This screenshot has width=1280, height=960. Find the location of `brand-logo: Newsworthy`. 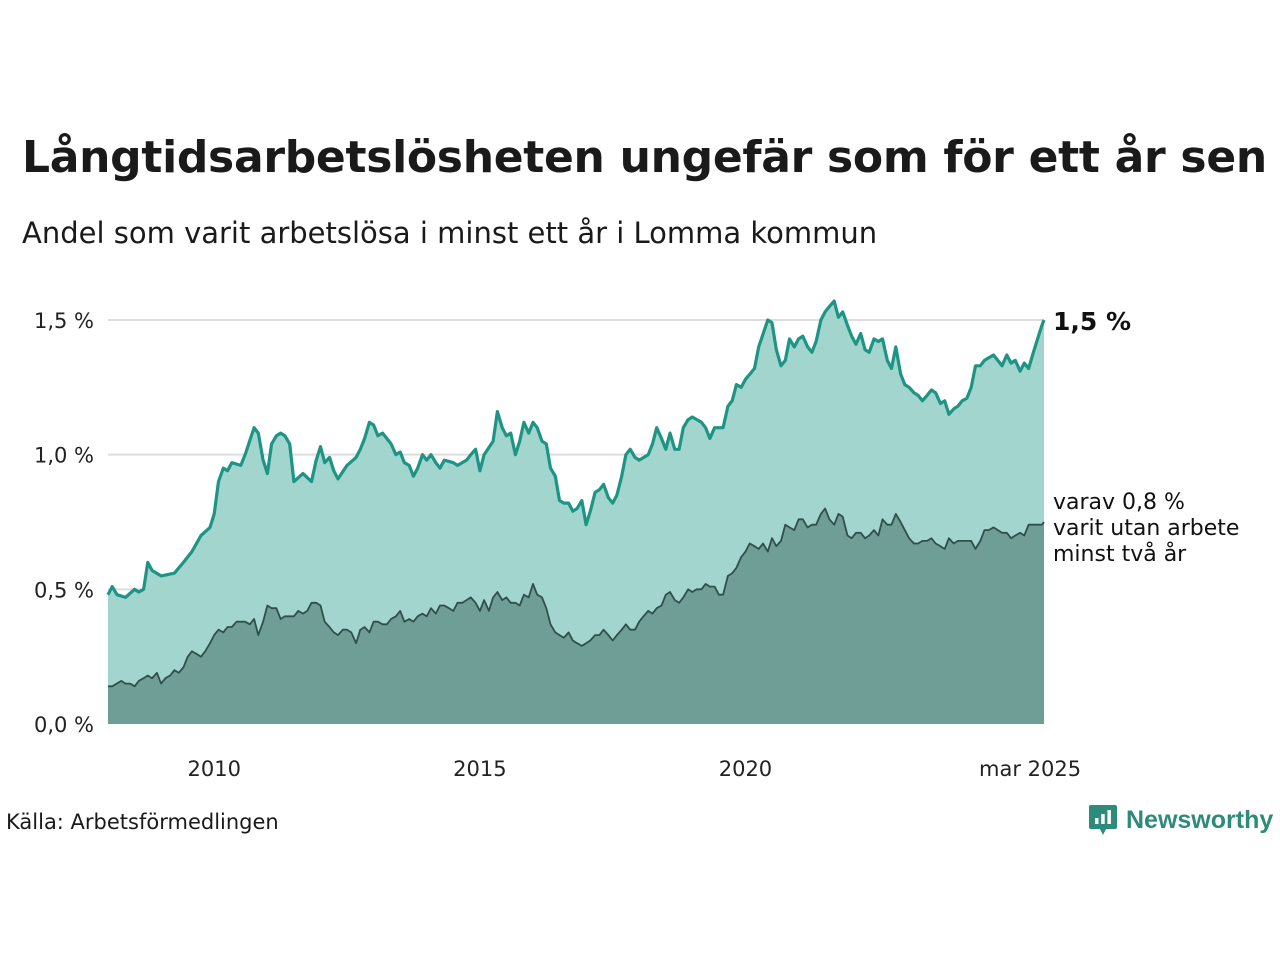

brand-logo: Newsworthy is located at coordinates (1180, 820).